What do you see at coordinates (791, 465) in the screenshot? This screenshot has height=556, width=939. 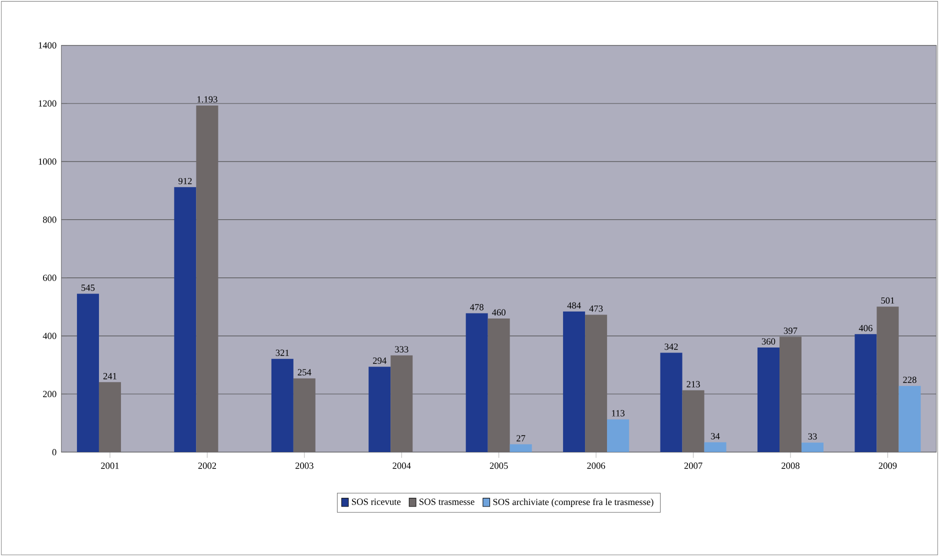 I see `x-tick-label: 2008` at bounding box center [791, 465].